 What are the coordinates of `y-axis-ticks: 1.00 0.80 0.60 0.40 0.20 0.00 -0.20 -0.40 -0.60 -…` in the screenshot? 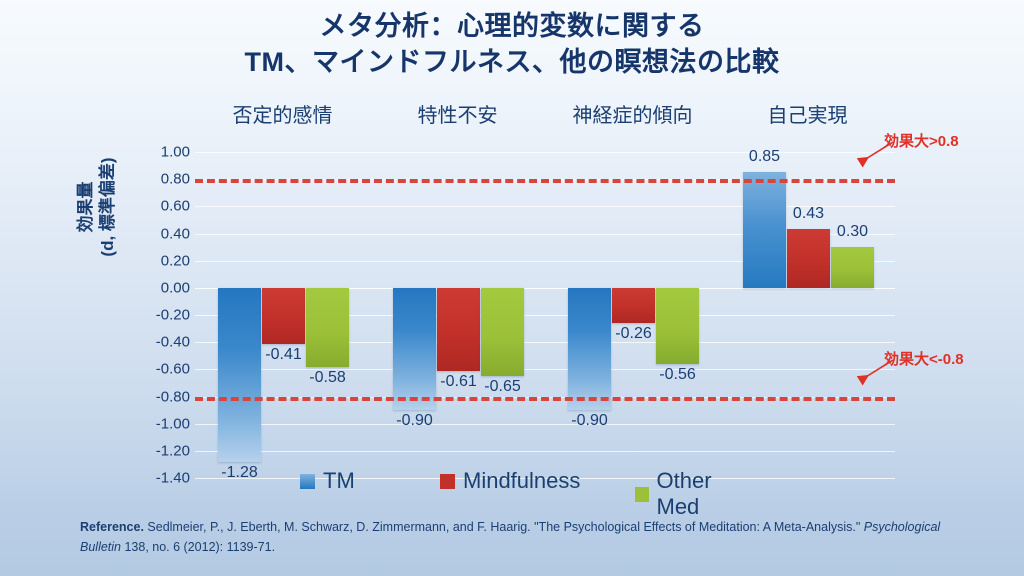 It's located at (150, 315).